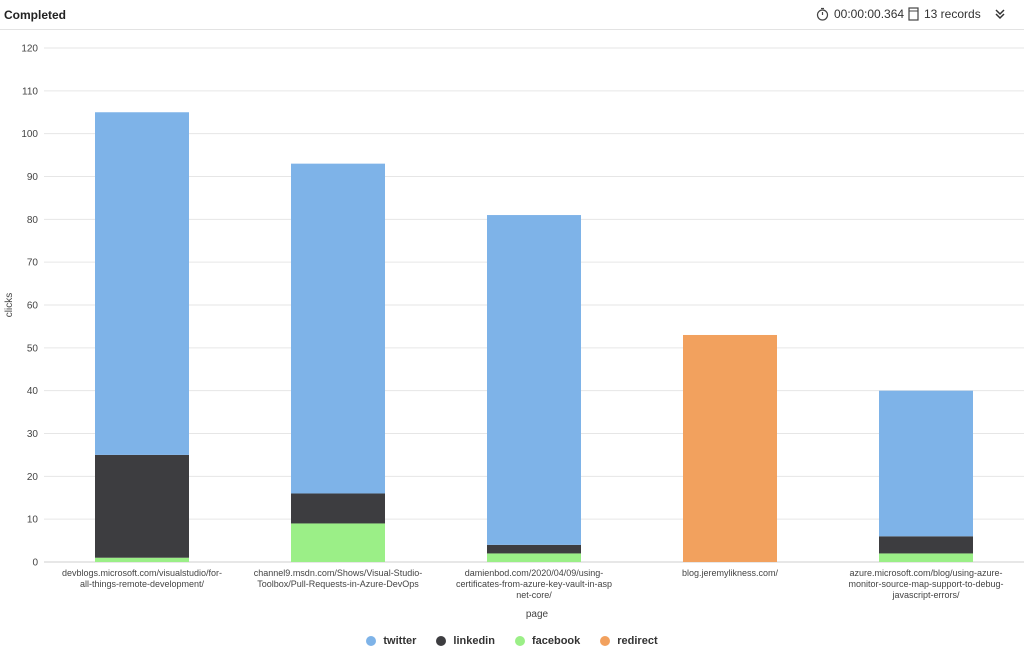  I want to click on y-tick-label: 100, so click(29, 134).